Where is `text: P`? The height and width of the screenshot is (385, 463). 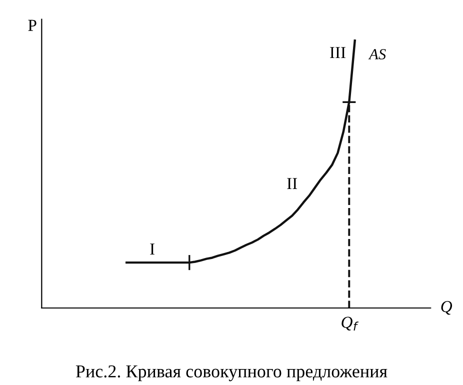 text: P is located at coordinates (32, 25).